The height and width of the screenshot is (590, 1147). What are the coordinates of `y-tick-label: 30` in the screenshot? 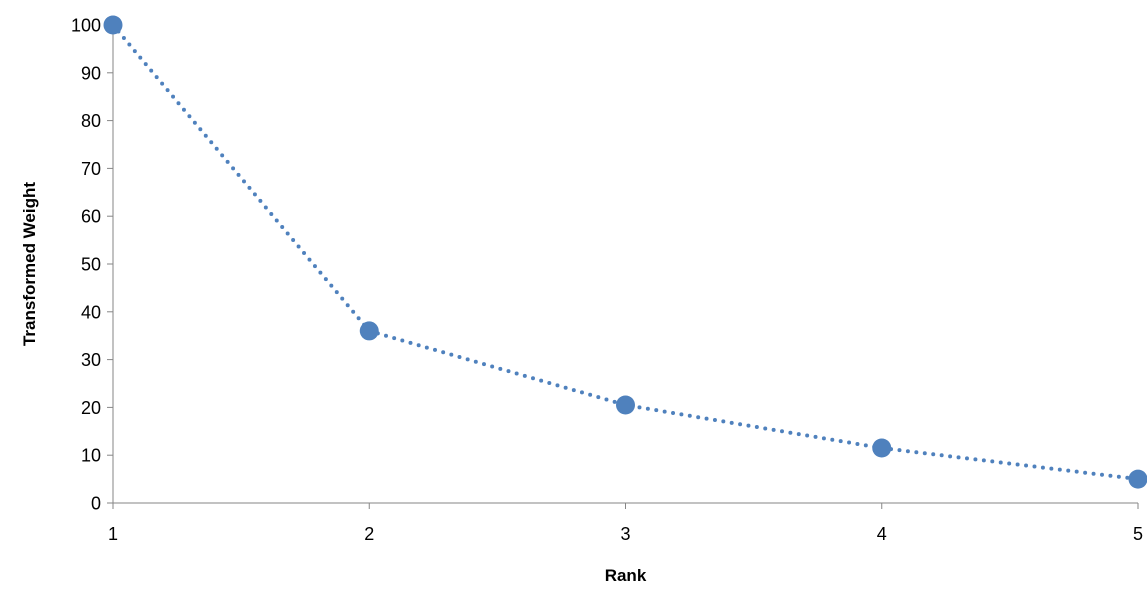 It's located at (91, 360).